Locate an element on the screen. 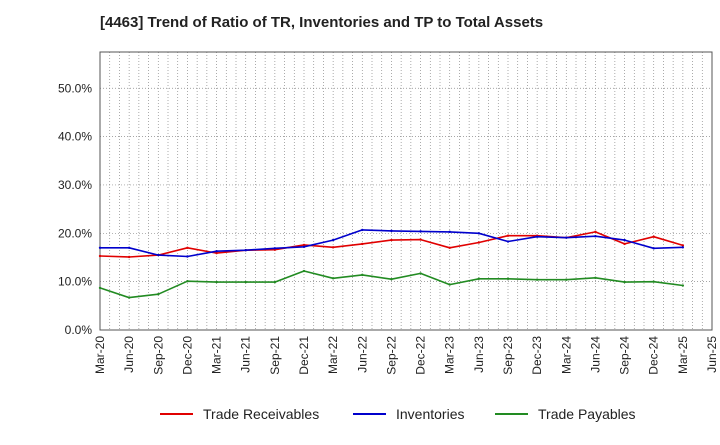 The image size is (720, 445). x-tick-label: Mar-24 is located at coordinates (566, 355).